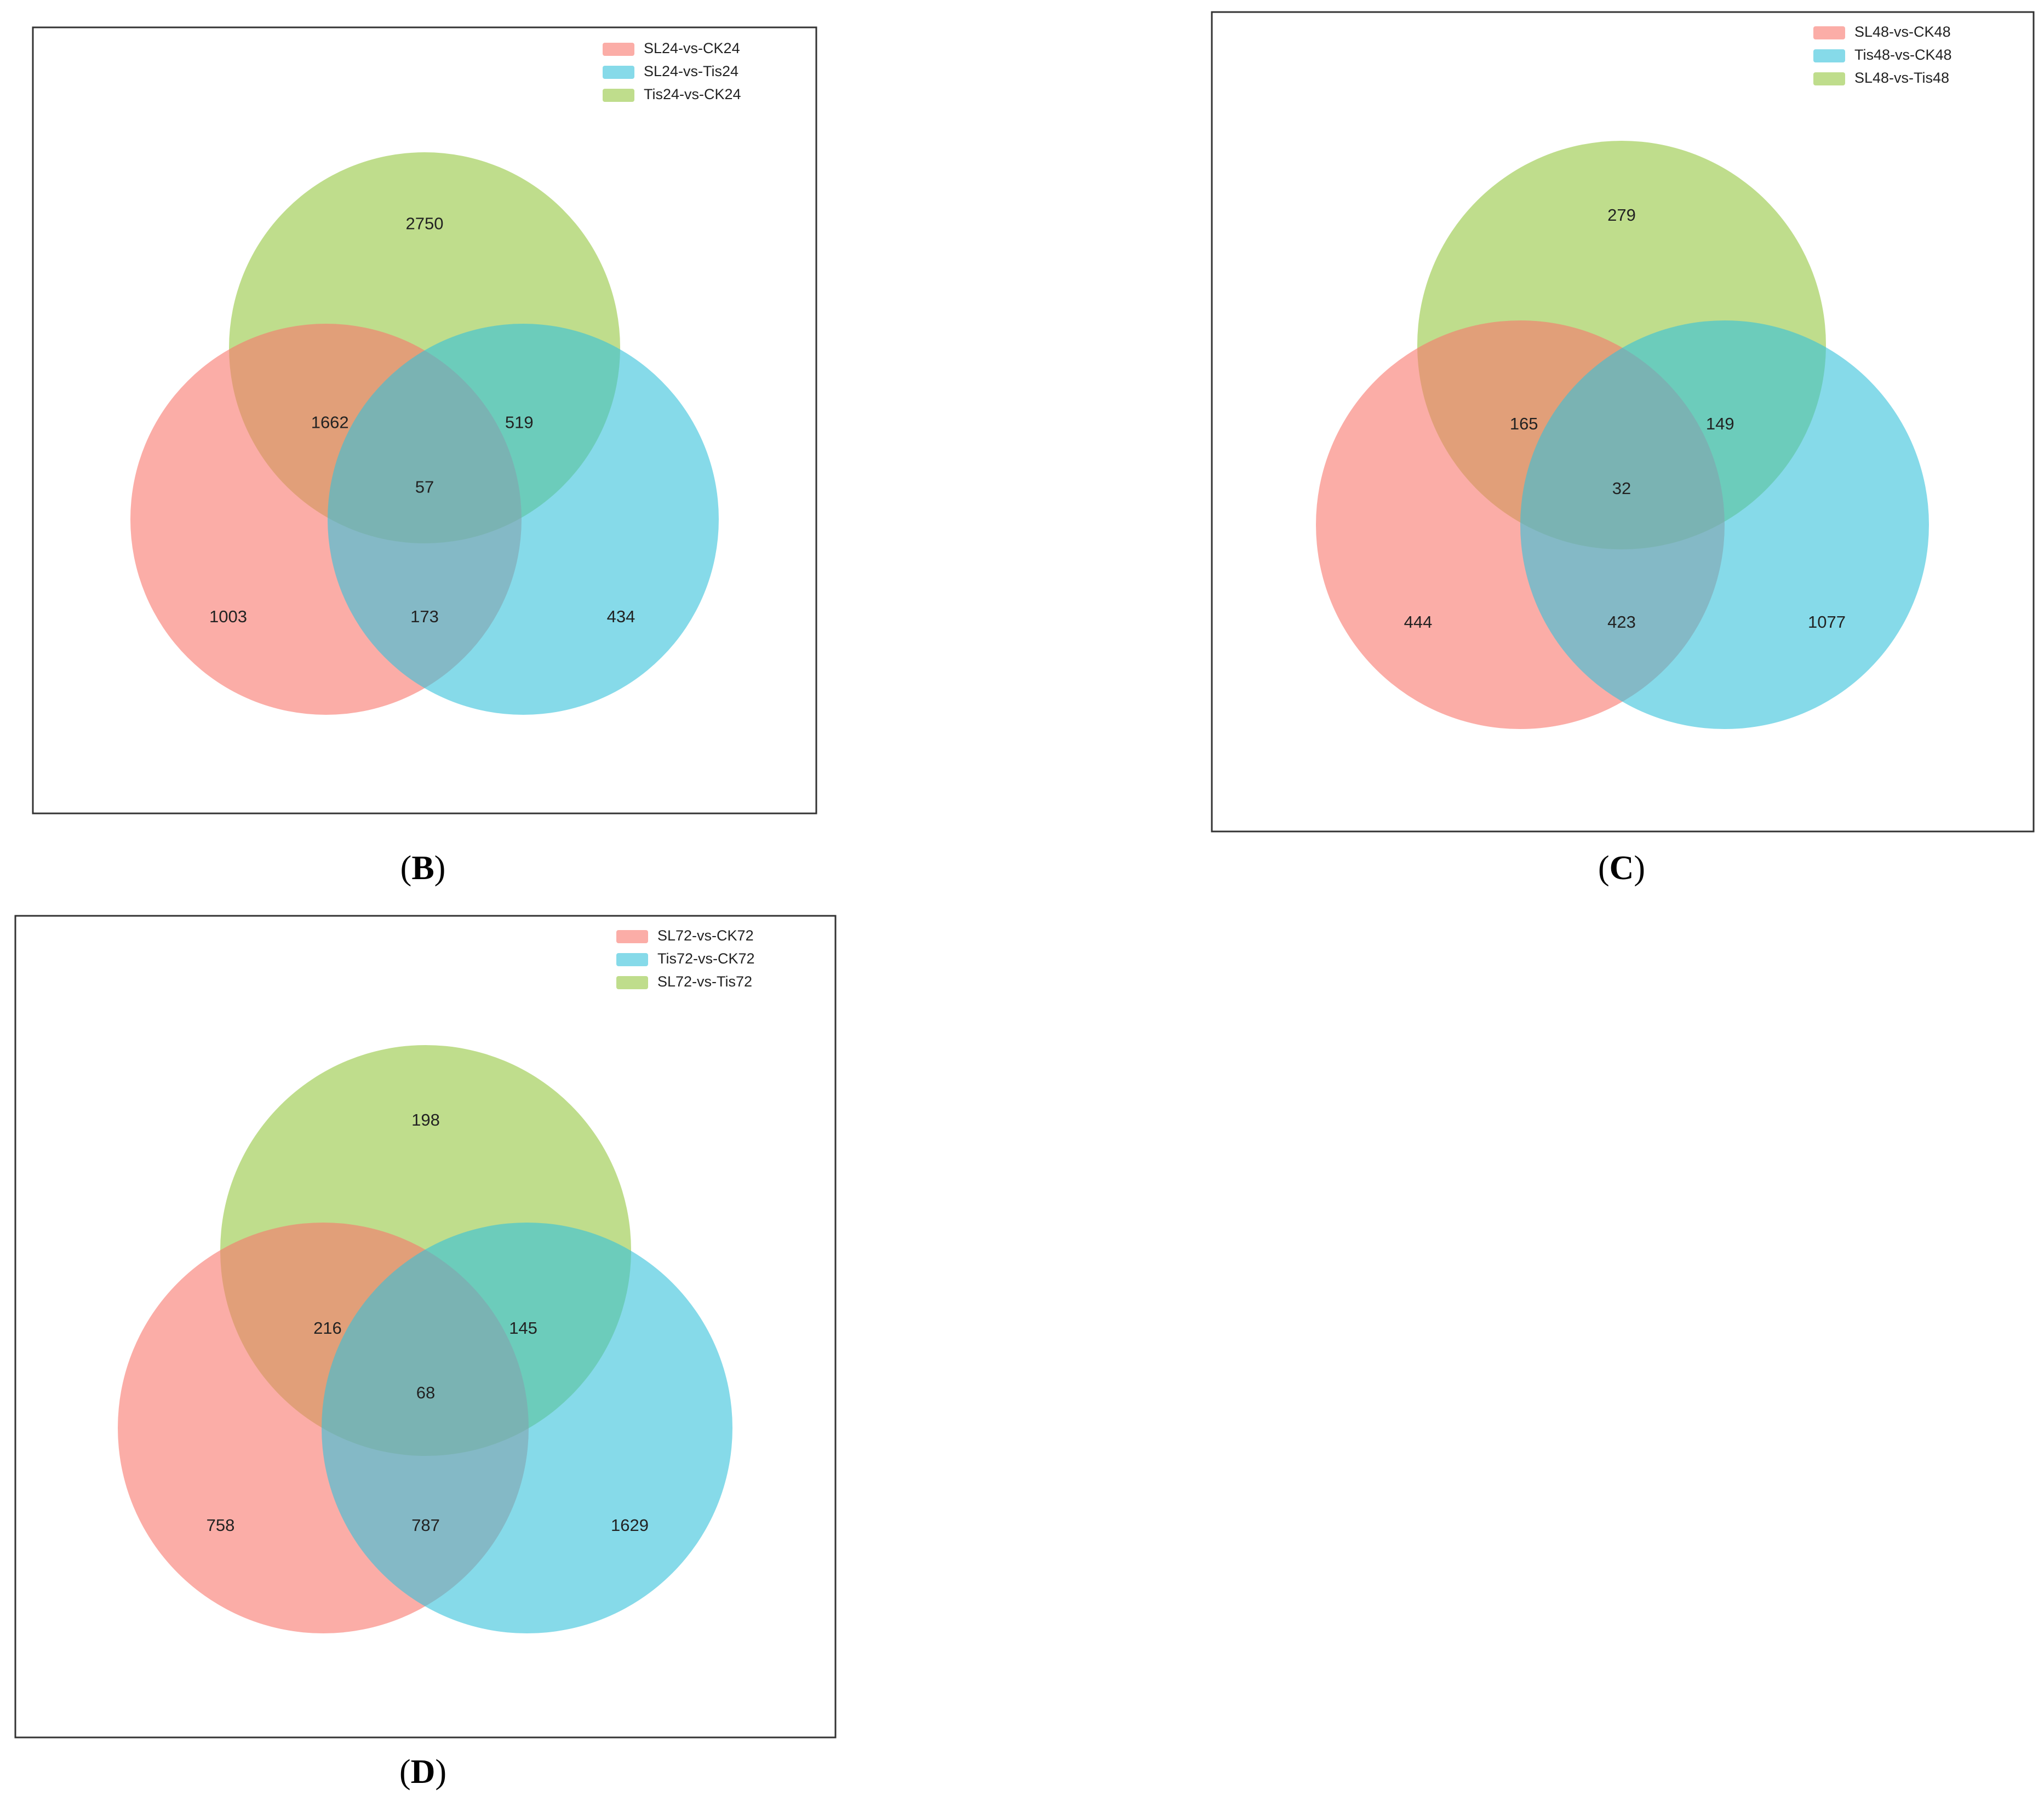 The image size is (2044, 1807). What do you see at coordinates (704, 981) in the screenshot?
I see `legend-label: SL72-vs-Tis72` at bounding box center [704, 981].